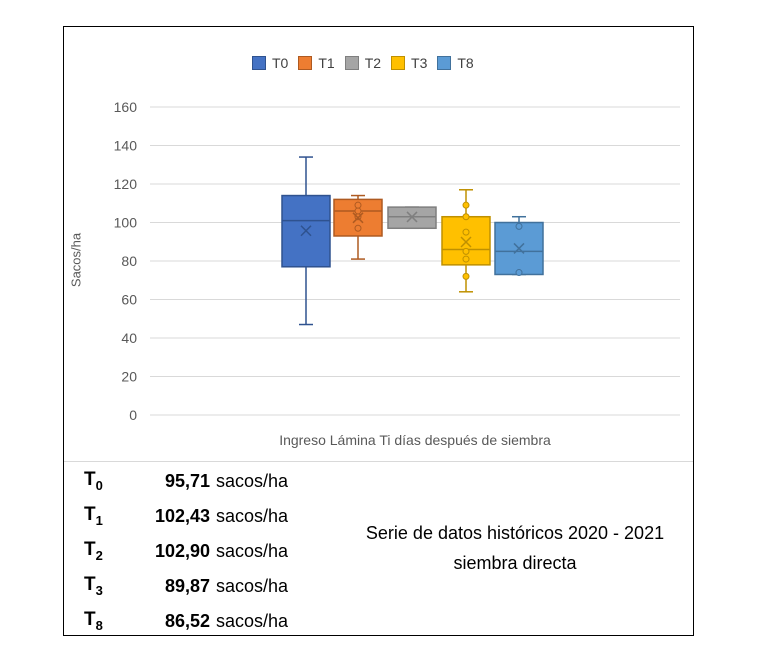 The height and width of the screenshot is (666, 757). I want to click on y-tick-label: 60, so click(129, 300).